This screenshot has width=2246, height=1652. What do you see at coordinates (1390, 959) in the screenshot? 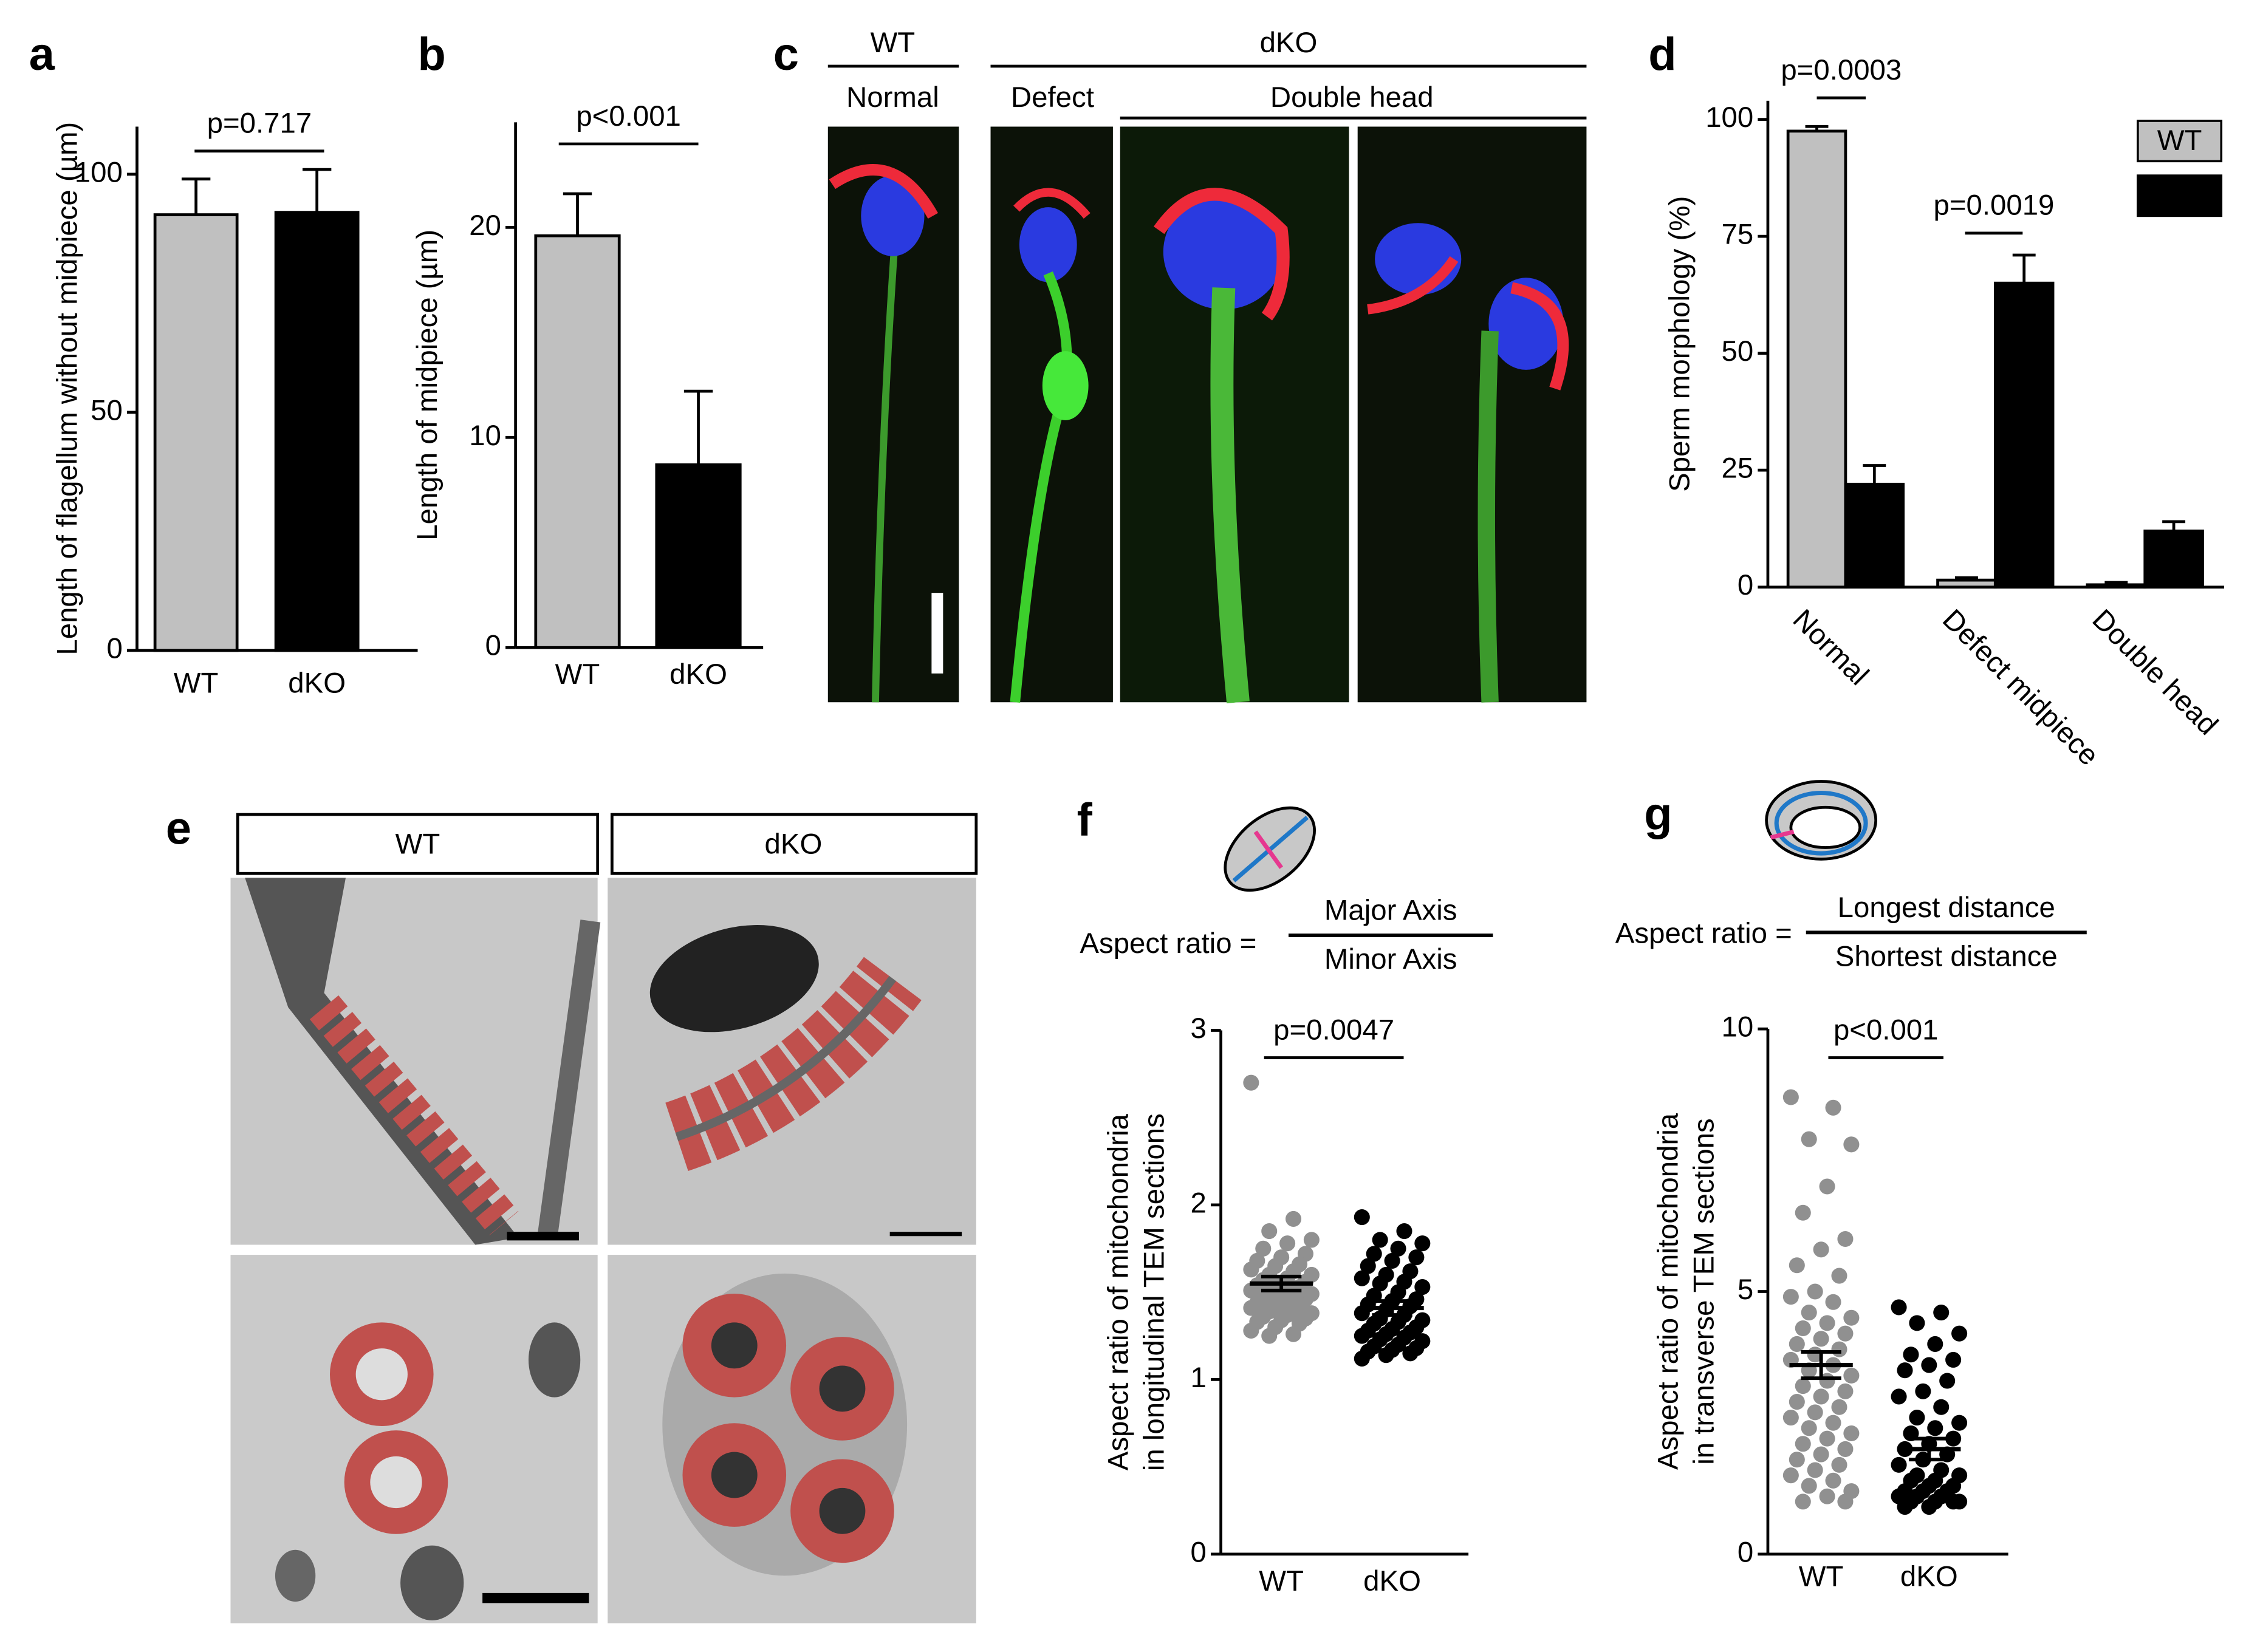
I see `formula-denominator: Minor Axis` at bounding box center [1390, 959].